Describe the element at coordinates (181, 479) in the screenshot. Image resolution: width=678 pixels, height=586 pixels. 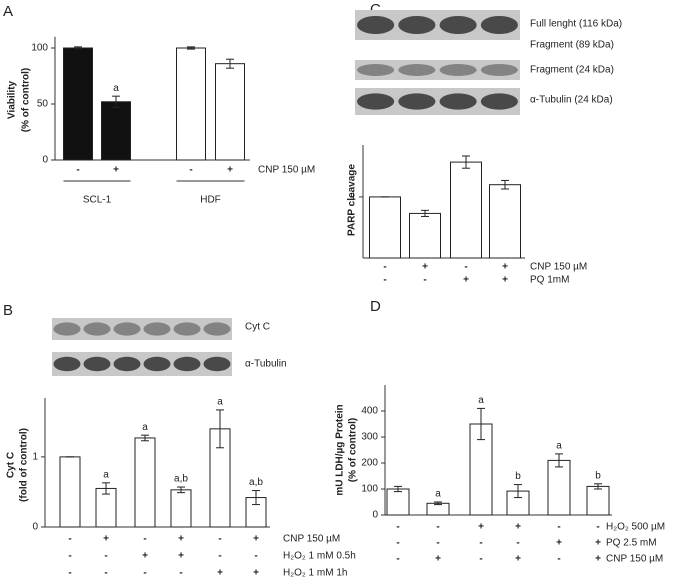
I see `bar-annotation: a,b` at that location.